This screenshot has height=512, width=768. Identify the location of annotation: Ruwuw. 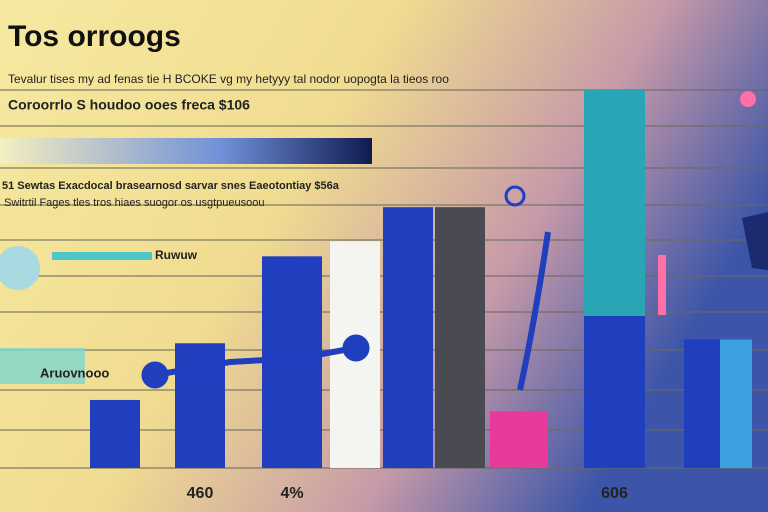
(176, 255).